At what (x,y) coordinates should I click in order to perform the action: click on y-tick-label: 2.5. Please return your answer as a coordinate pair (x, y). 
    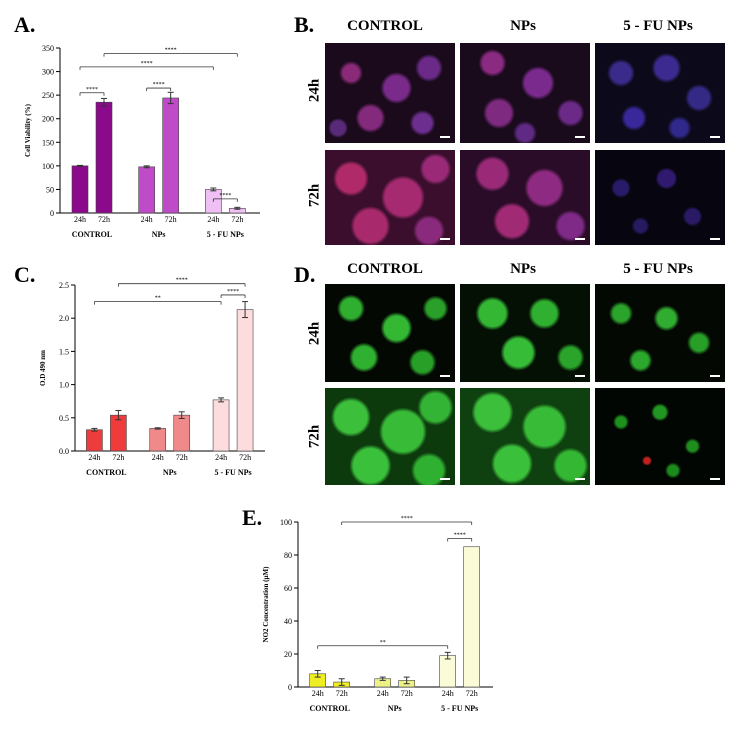
    Looking at the image, I should click on (64, 285).